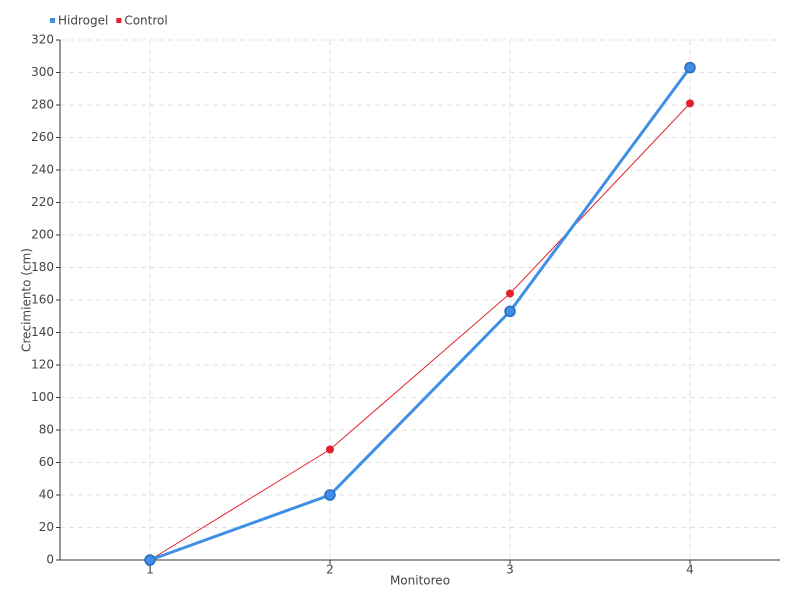 This screenshot has height=600, width=800. What do you see at coordinates (46, 495) in the screenshot?
I see `y-tick-label: 40` at bounding box center [46, 495].